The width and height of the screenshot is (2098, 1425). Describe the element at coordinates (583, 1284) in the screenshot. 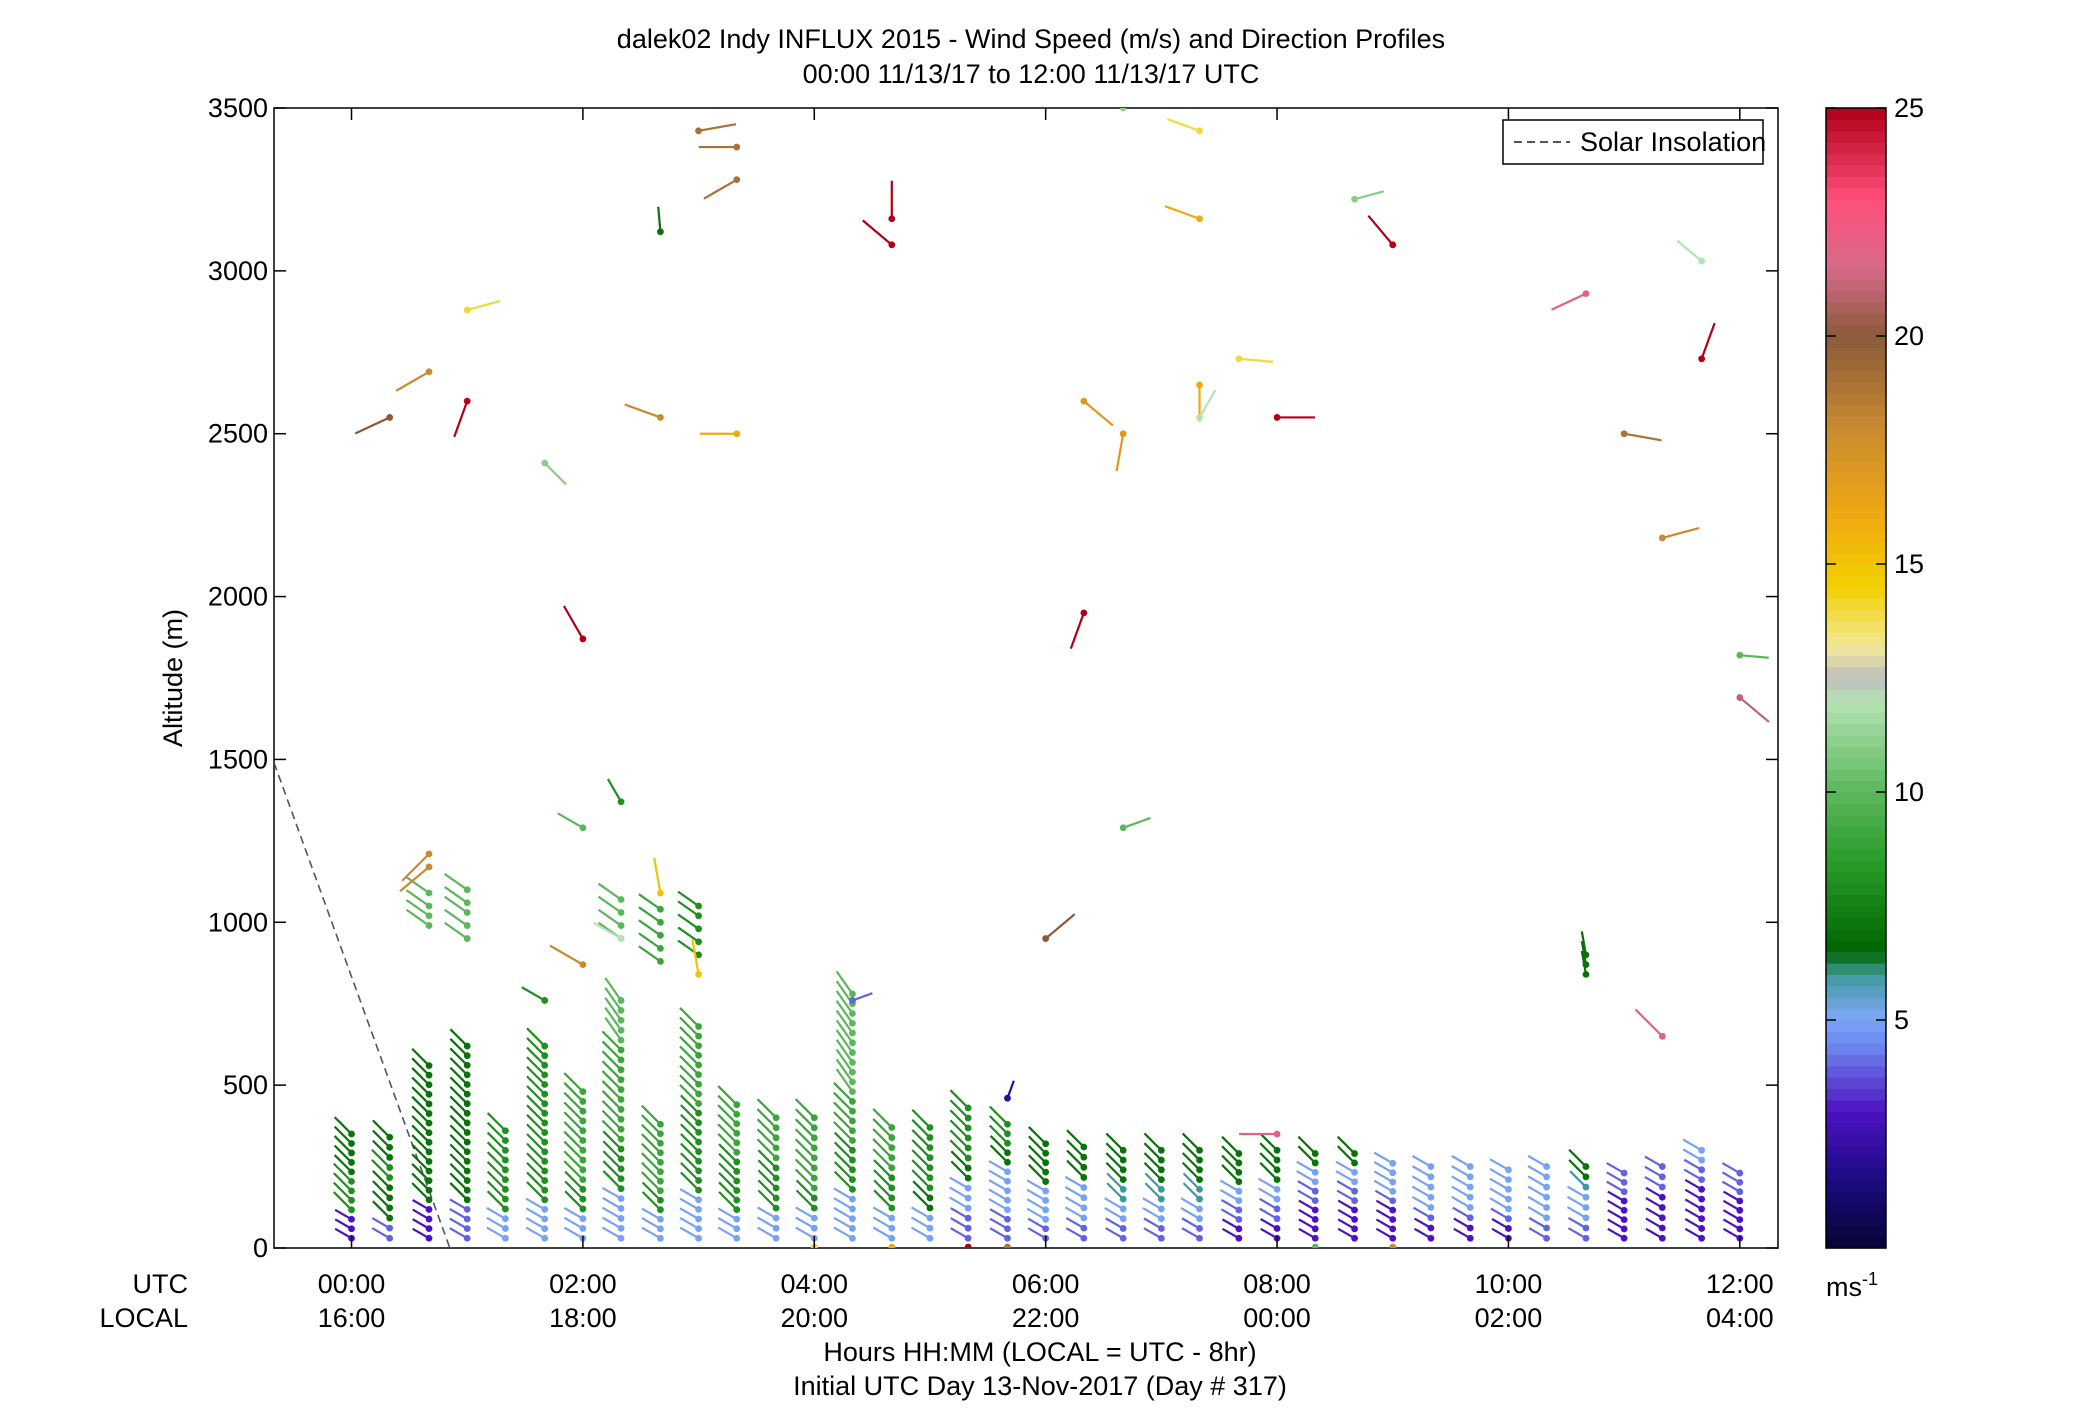

I see `x-tick-label-utc: 02:00` at that location.